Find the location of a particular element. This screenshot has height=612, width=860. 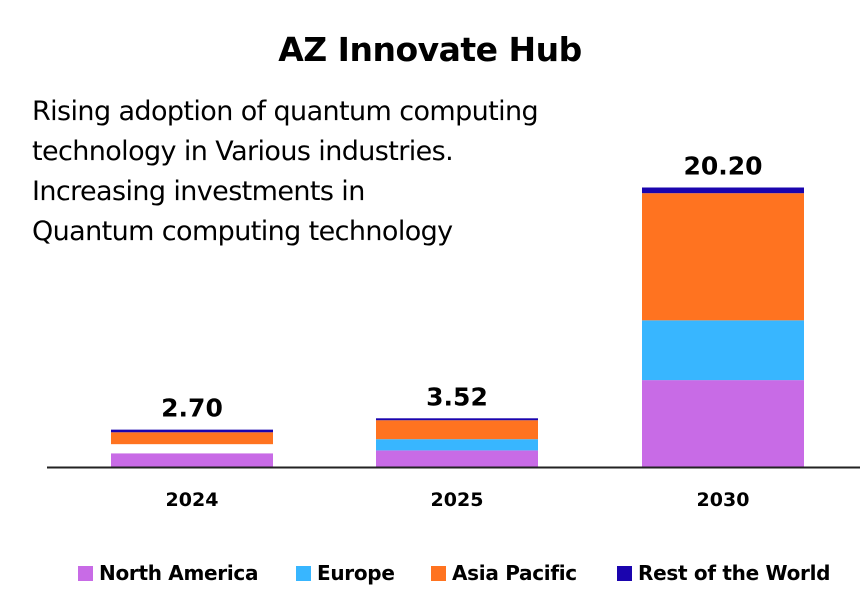

legend-item-north-america: North America is located at coordinates (168, 573).